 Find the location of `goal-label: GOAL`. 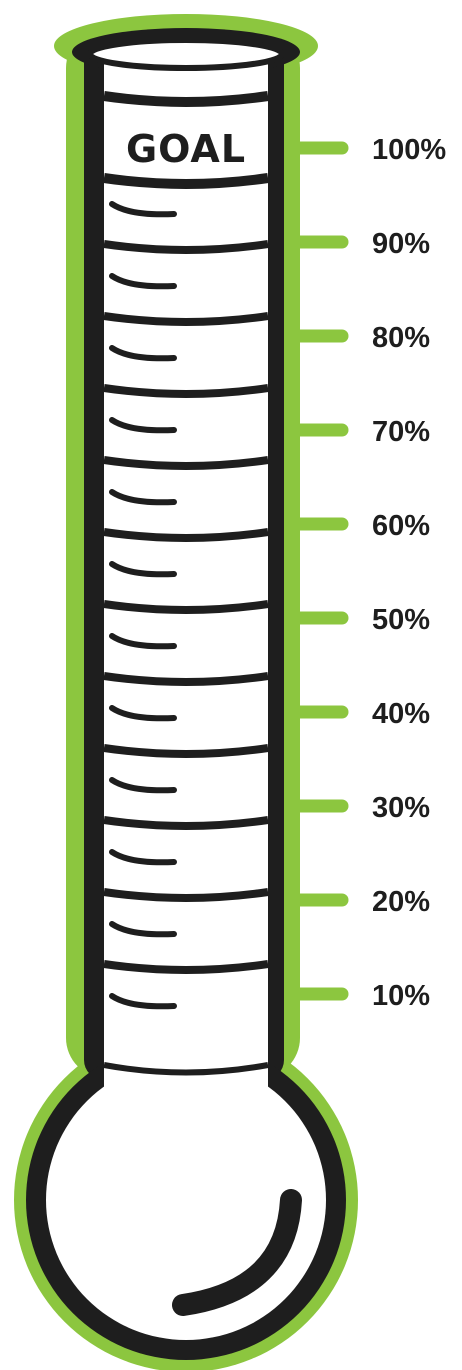

goal-label: GOAL is located at coordinates (186, 149).